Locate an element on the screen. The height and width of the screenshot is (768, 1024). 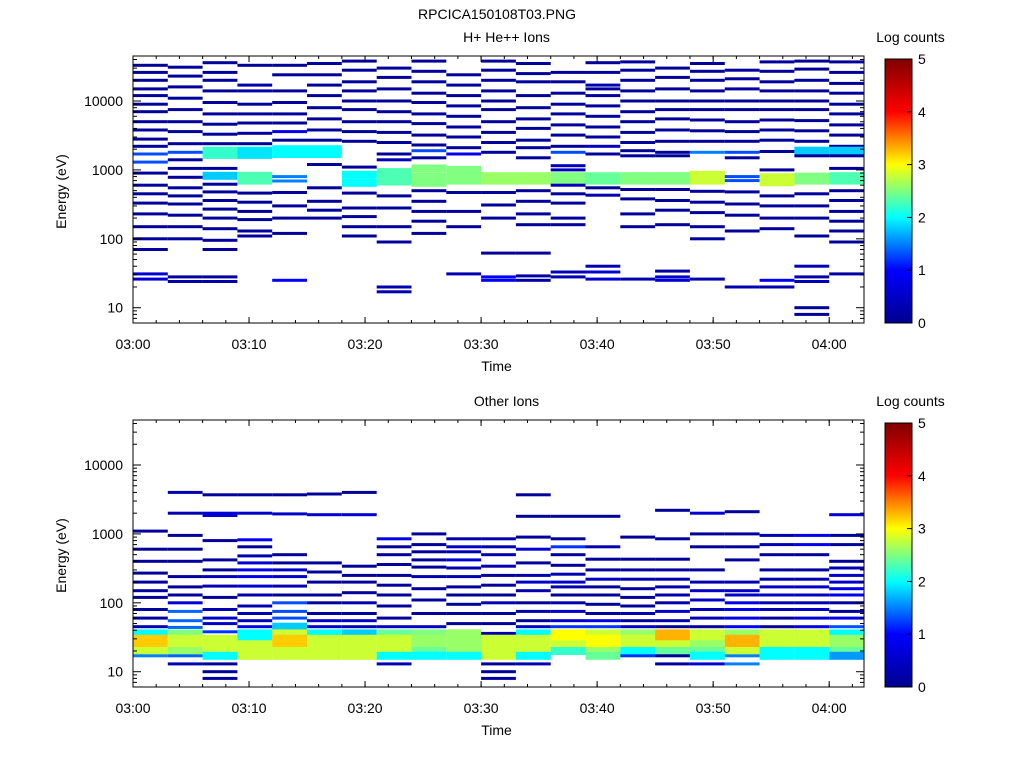
x-tick-label: 03:10 is located at coordinates (249, 708).